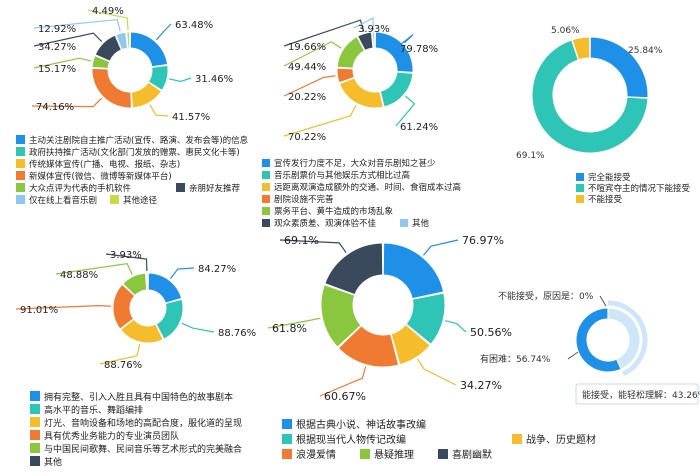  What do you see at coordinates (561, 439) in the screenshot?
I see `legend-label: 战争、历史题材` at bounding box center [561, 439].